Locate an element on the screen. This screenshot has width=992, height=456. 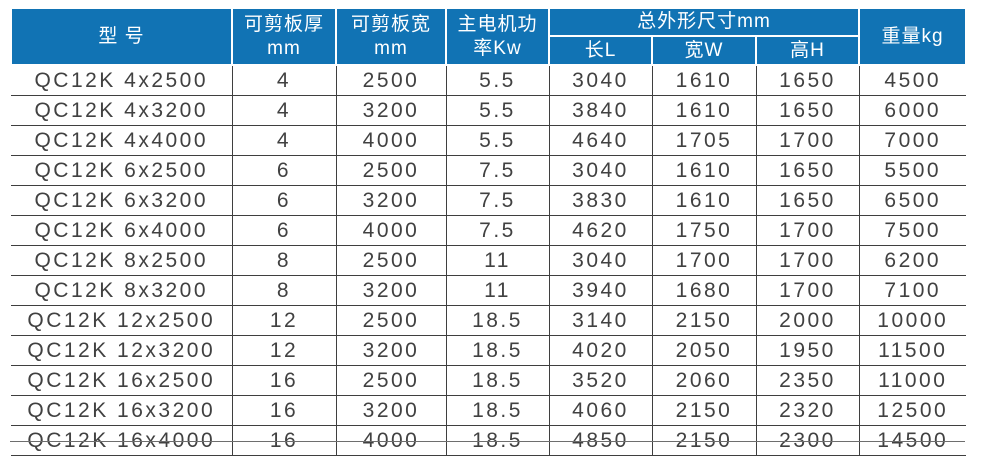
header-row-sub: 长L 宽W 高H is located at coordinates (488, 50).